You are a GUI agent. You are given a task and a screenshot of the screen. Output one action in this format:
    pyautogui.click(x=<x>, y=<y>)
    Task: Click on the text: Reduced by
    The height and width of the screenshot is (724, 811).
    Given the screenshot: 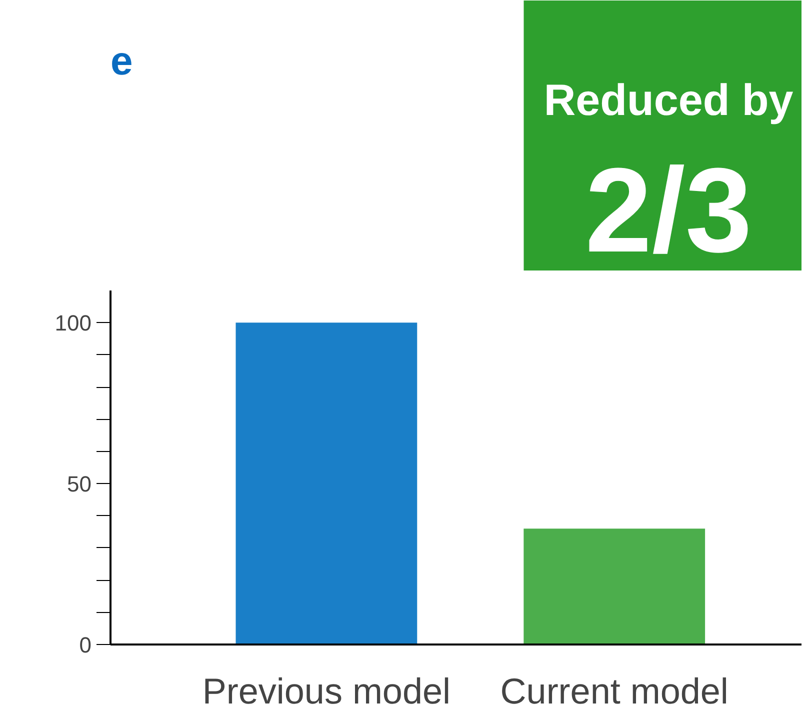 What is the action you would take?
    pyautogui.click(x=669, y=100)
    